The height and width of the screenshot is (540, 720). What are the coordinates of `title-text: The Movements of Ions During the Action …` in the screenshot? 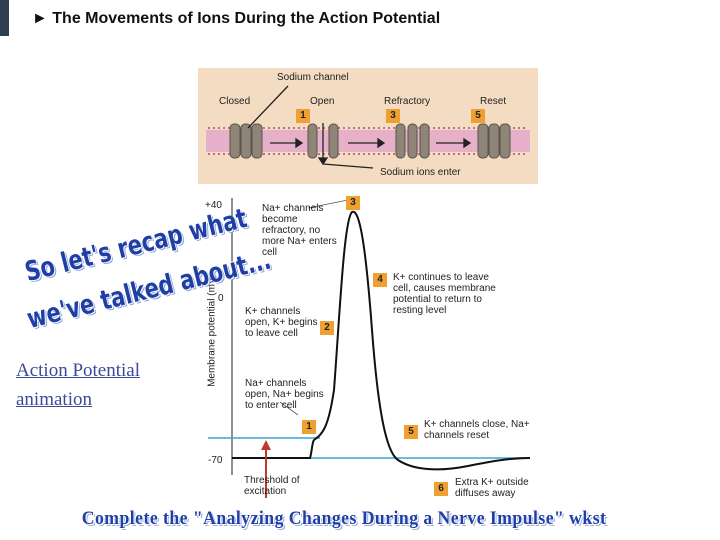 It's located at (246, 18).